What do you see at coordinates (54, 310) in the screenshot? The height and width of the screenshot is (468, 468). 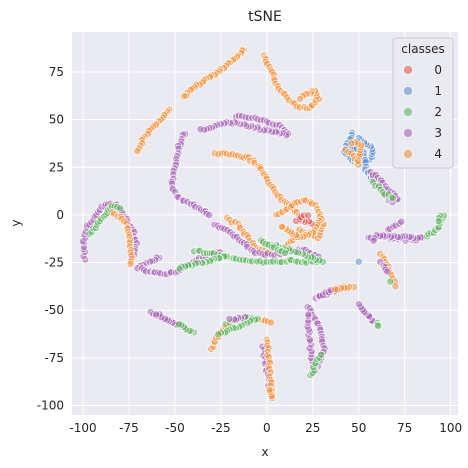 I see `y-tick-label: -50` at bounding box center [54, 310].